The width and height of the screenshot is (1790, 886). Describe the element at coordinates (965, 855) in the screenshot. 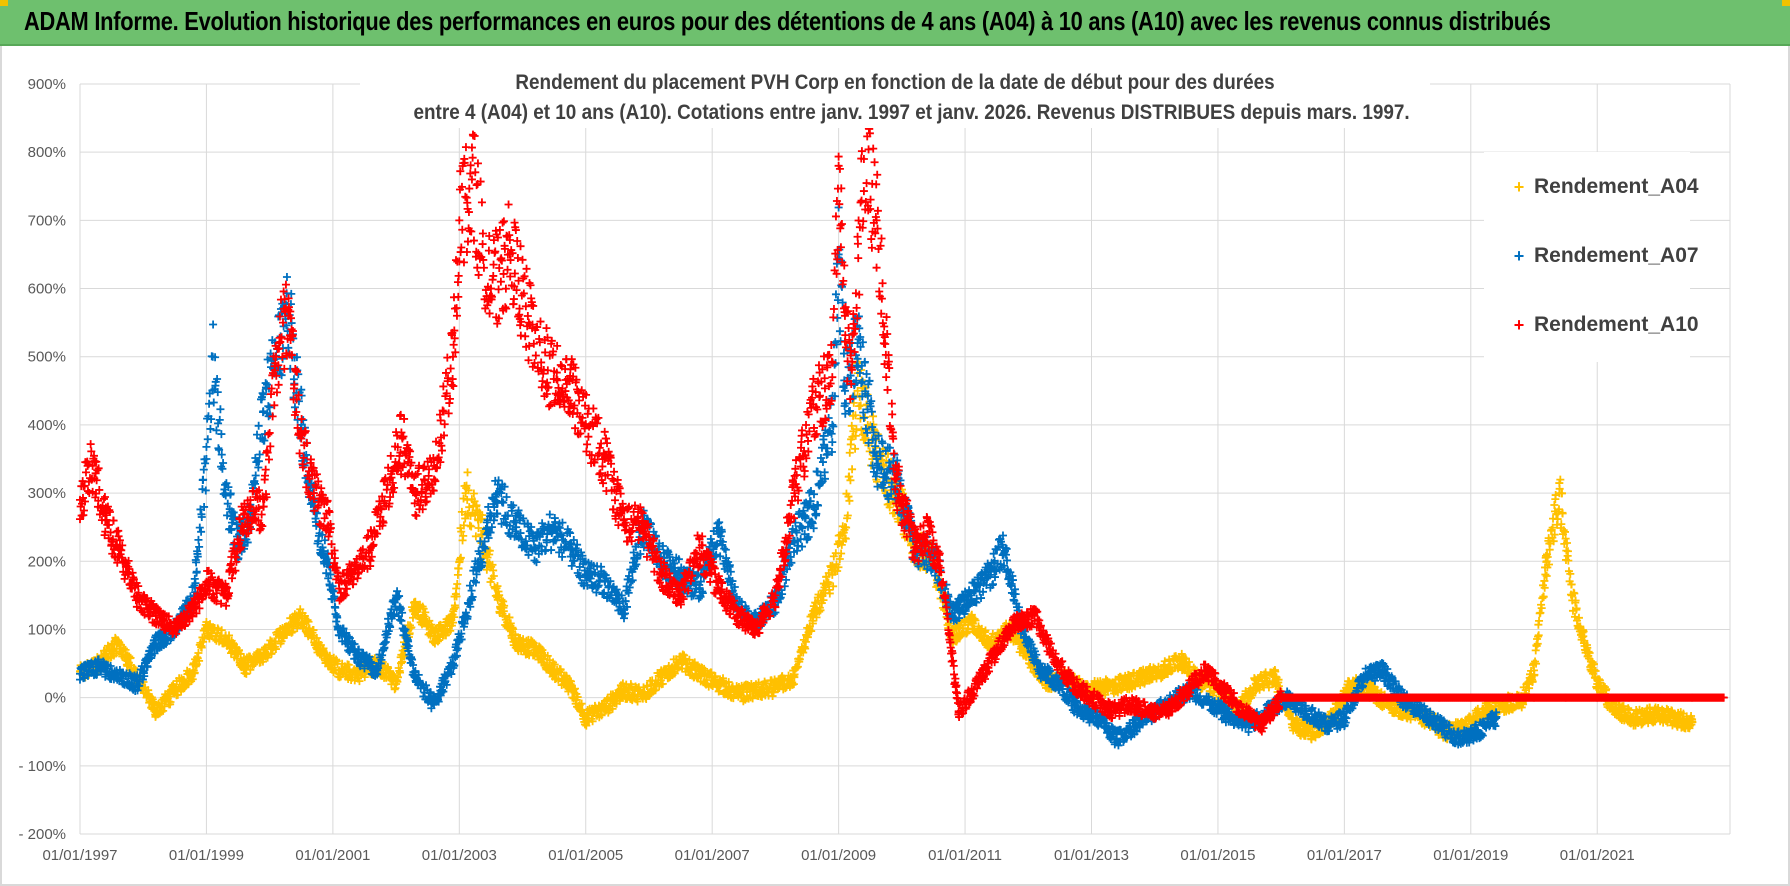

I see `x-tick-label: 01/01/2011` at that location.